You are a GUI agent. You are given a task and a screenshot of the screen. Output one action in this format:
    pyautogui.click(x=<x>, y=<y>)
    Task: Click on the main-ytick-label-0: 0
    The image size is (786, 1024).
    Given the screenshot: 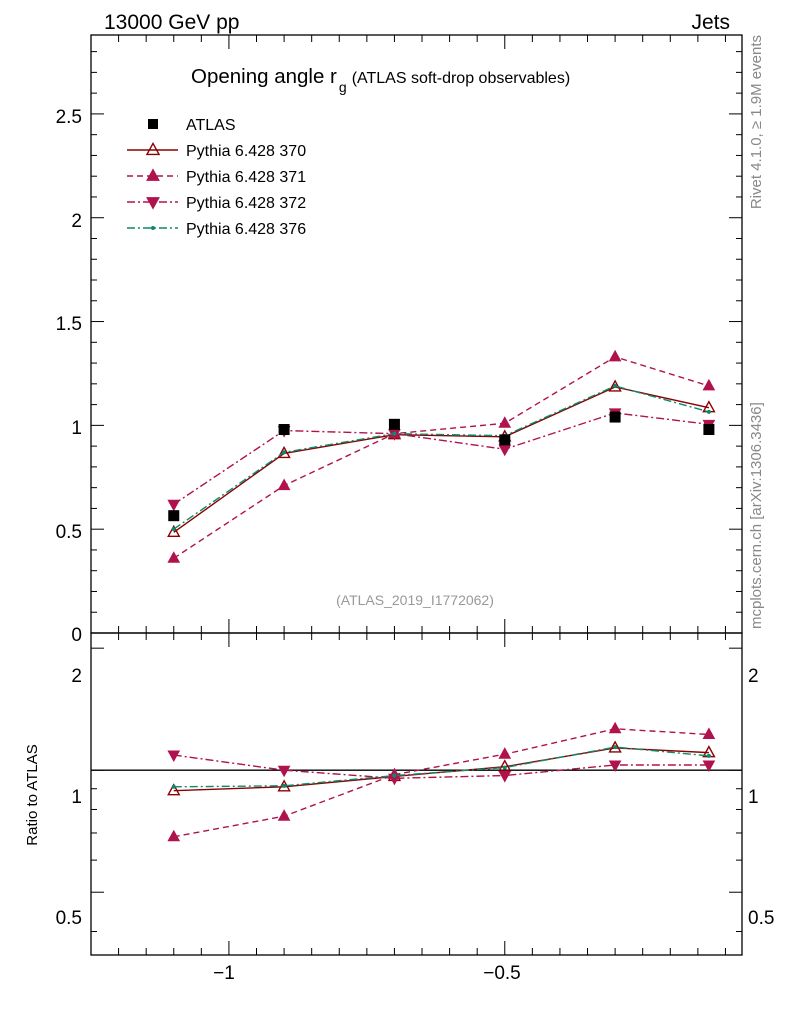 What is the action you would take?
    pyautogui.click(x=76, y=635)
    